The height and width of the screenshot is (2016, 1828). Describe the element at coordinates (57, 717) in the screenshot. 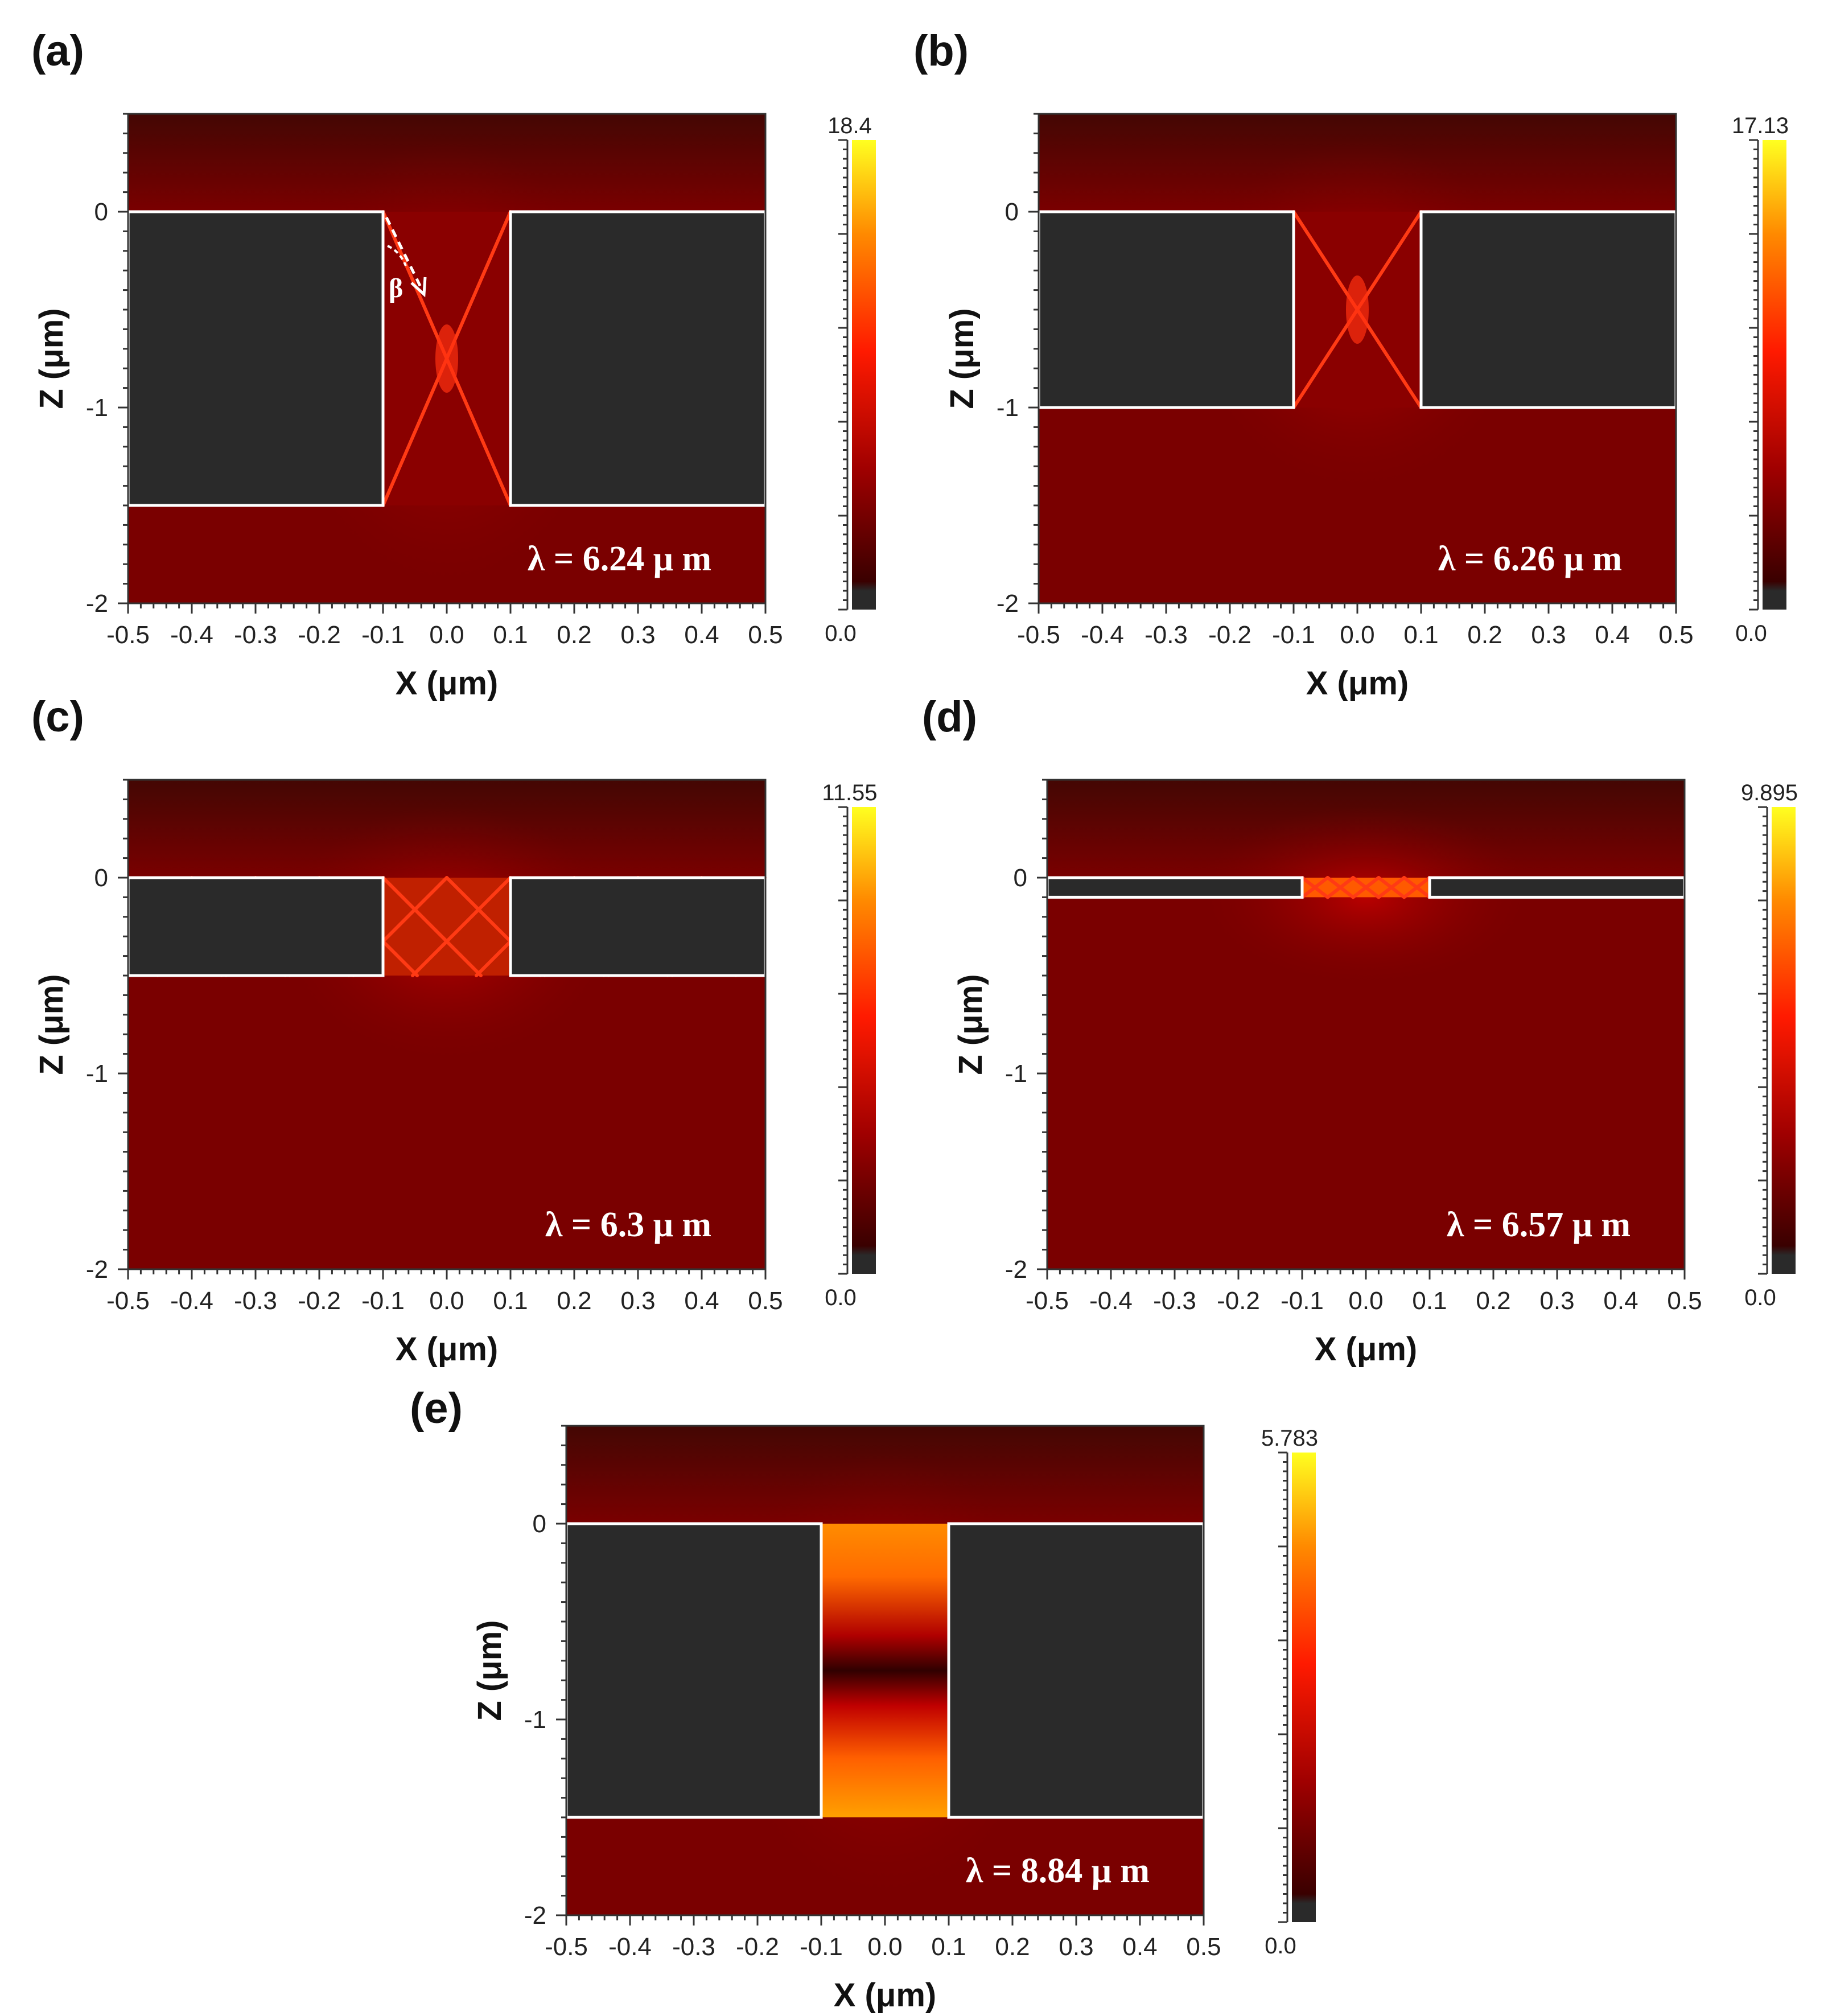

I see `panel-label: (c)` at that location.